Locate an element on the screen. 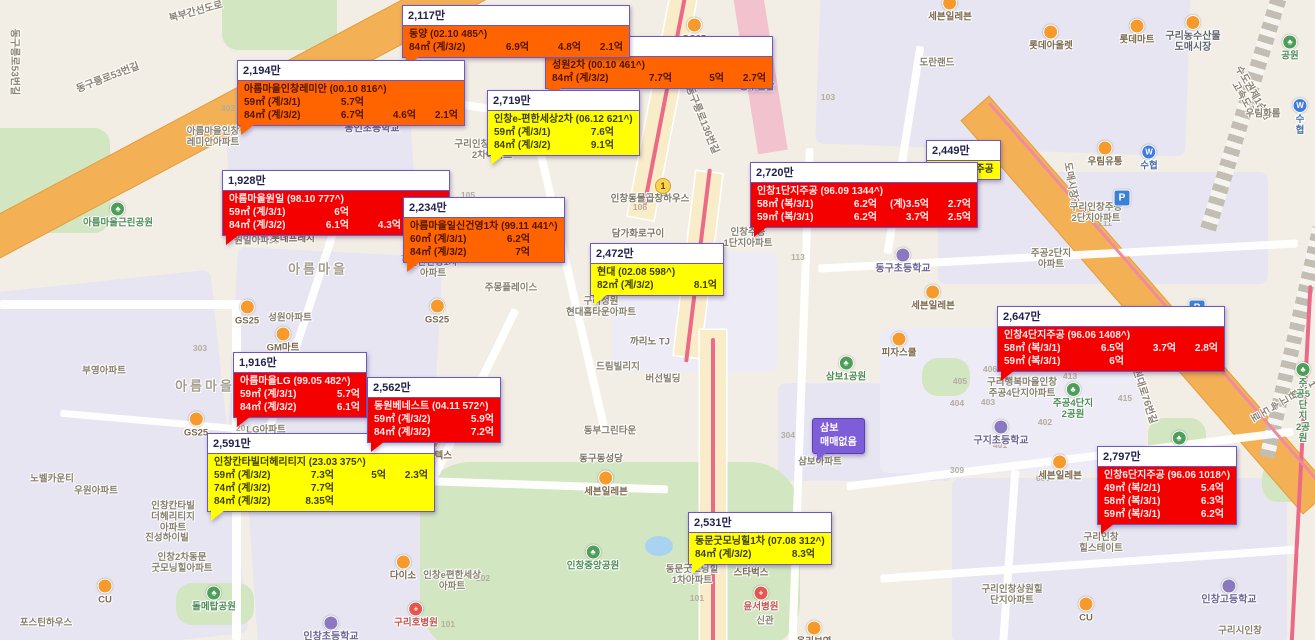 Image resolution: width=1315 pixels, height=640 pixels. map-label-text: 세븐일레븐 is located at coordinates (933, 306).